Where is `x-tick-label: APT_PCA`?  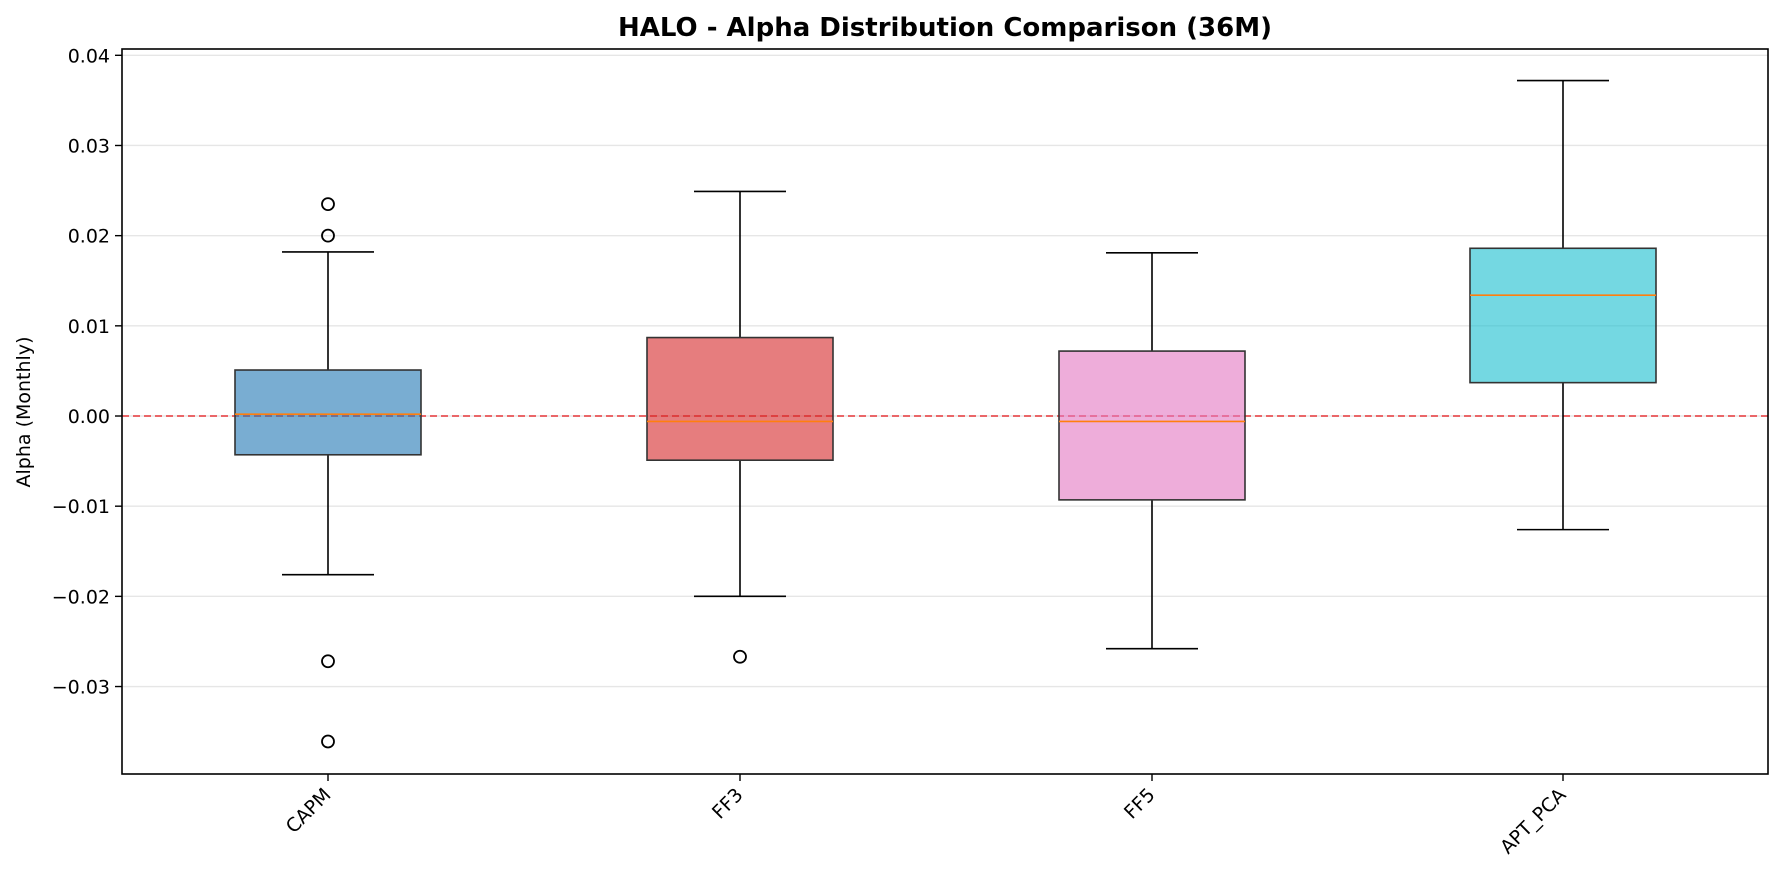
x-tick-label: APT_PCA is located at coordinates (1533, 821).